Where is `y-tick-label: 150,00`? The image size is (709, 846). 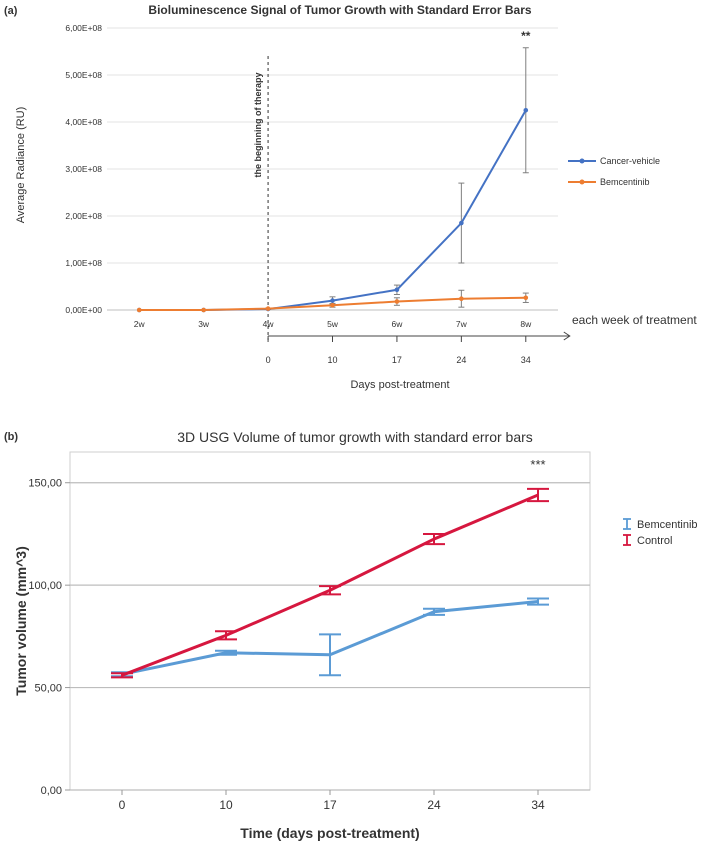 y-tick-label: 150,00 is located at coordinates (45, 484).